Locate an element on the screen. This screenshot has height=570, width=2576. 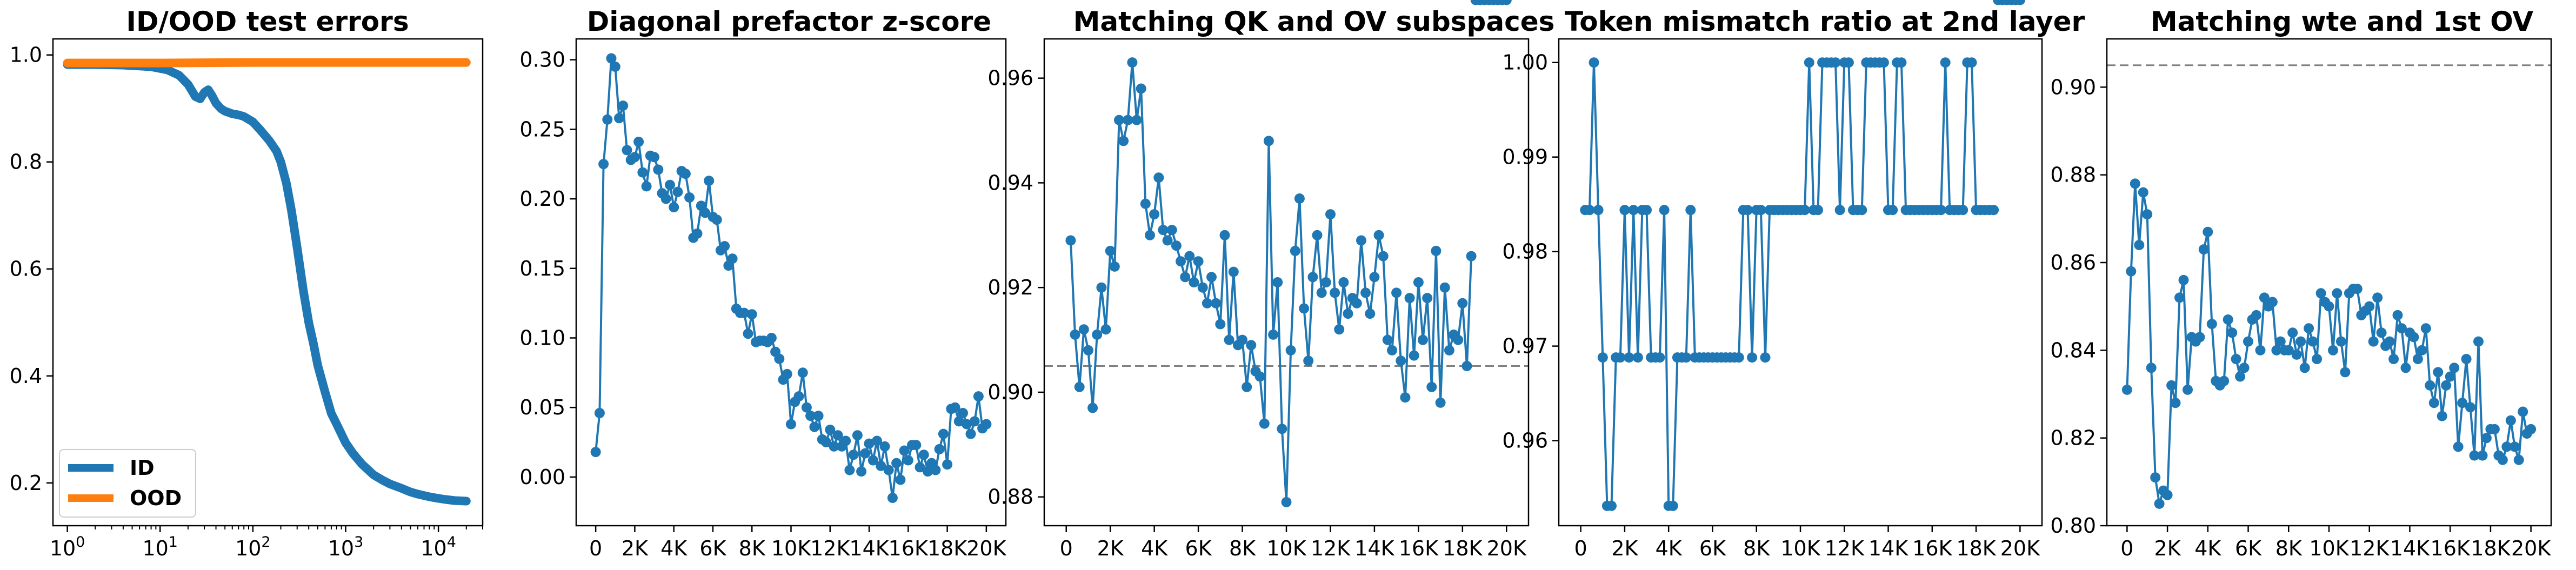
x-tick-label: 2K is located at coordinates (1625, 548).